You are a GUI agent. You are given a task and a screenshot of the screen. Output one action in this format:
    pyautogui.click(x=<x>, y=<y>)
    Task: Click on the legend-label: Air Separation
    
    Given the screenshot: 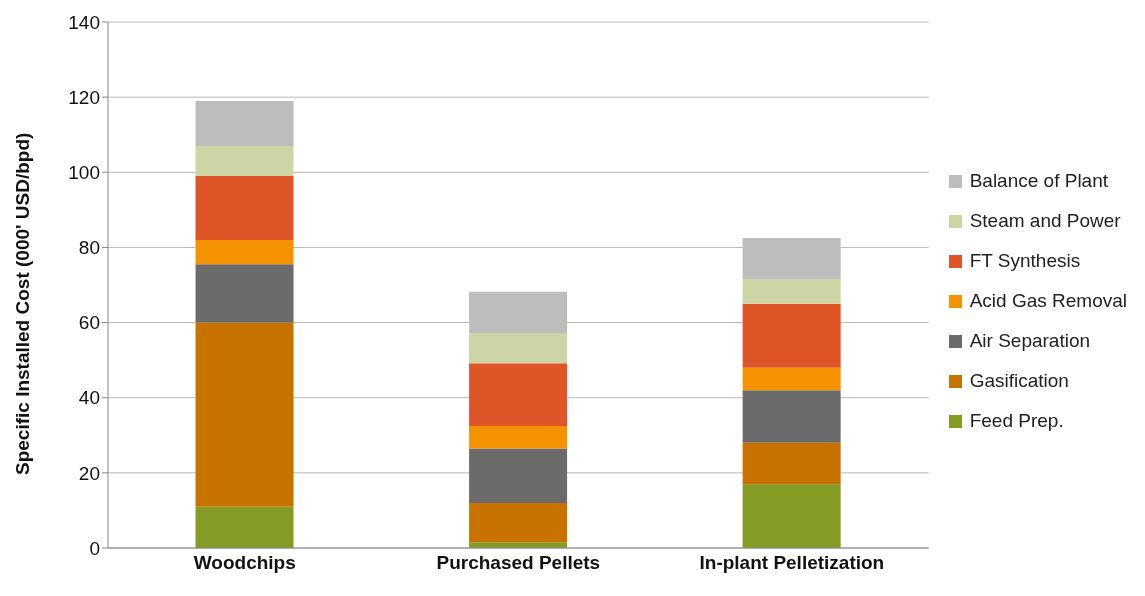 What is the action you would take?
    pyautogui.click(x=1030, y=341)
    